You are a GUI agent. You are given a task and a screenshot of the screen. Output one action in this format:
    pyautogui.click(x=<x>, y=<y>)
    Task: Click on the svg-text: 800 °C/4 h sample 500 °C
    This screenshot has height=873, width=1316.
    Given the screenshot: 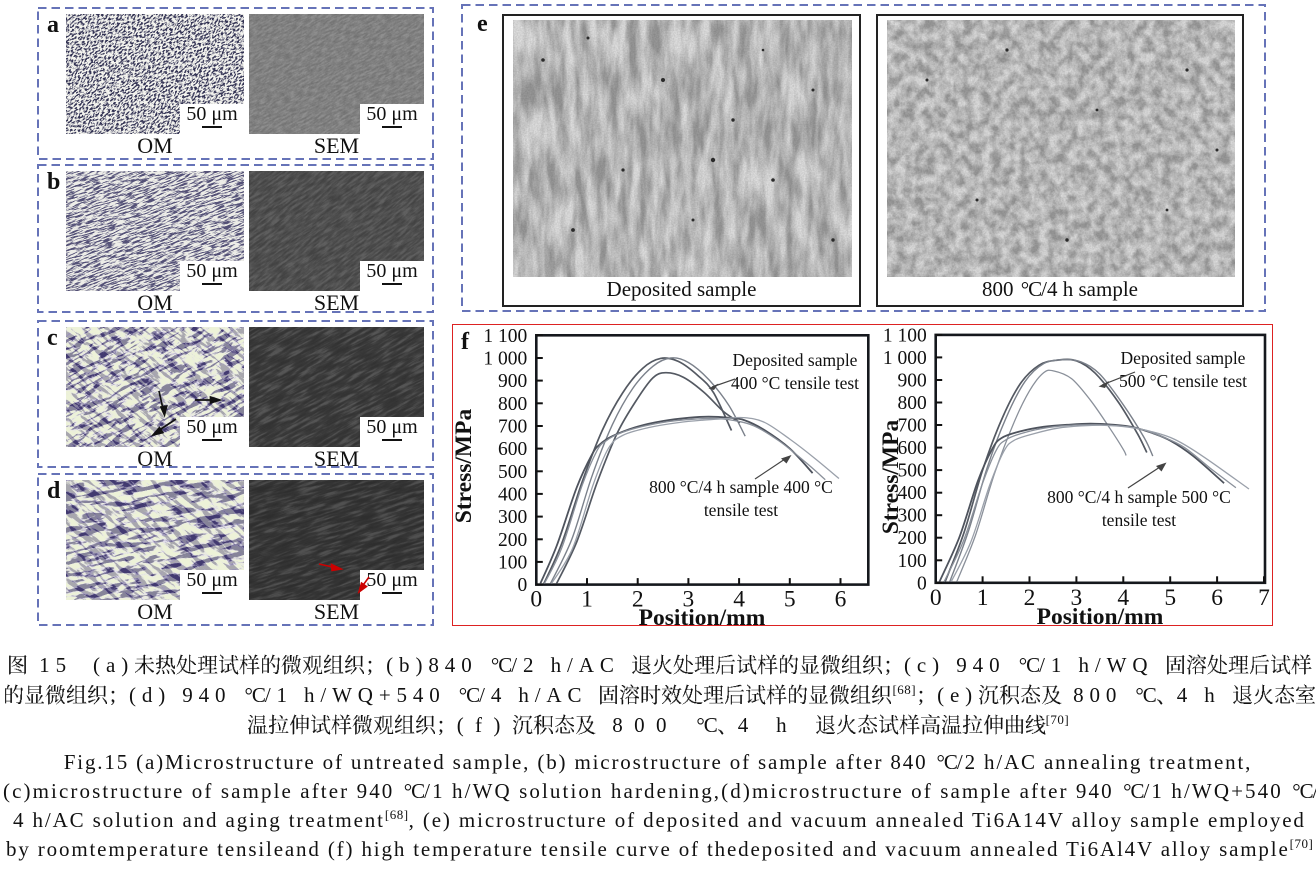 What is the action you would take?
    pyautogui.click(x=1139, y=497)
    